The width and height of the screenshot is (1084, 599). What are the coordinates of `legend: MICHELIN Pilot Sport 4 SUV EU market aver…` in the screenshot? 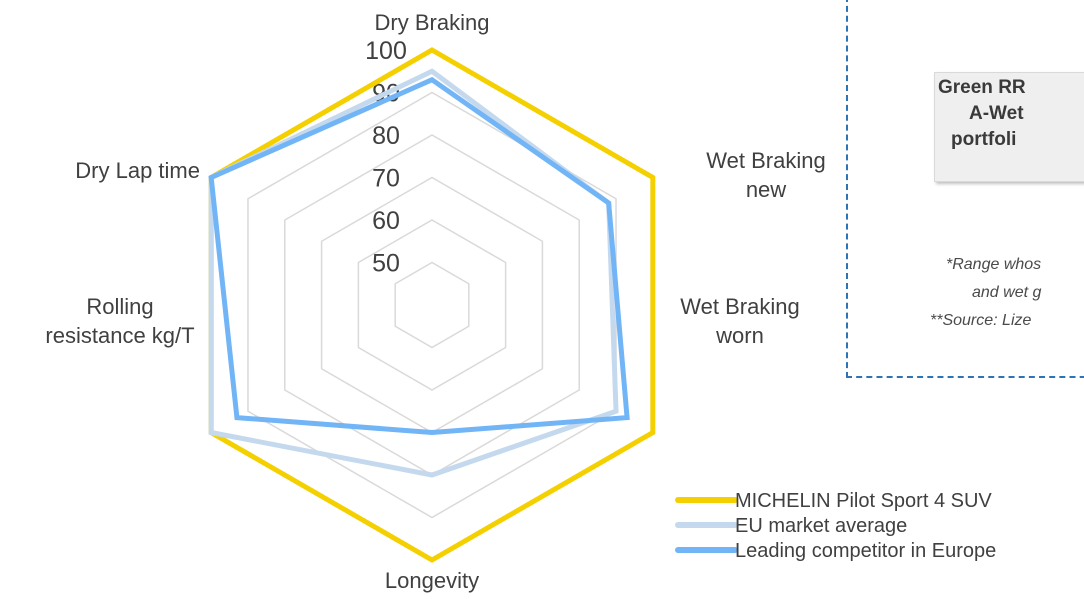 It's located at (835, 526).